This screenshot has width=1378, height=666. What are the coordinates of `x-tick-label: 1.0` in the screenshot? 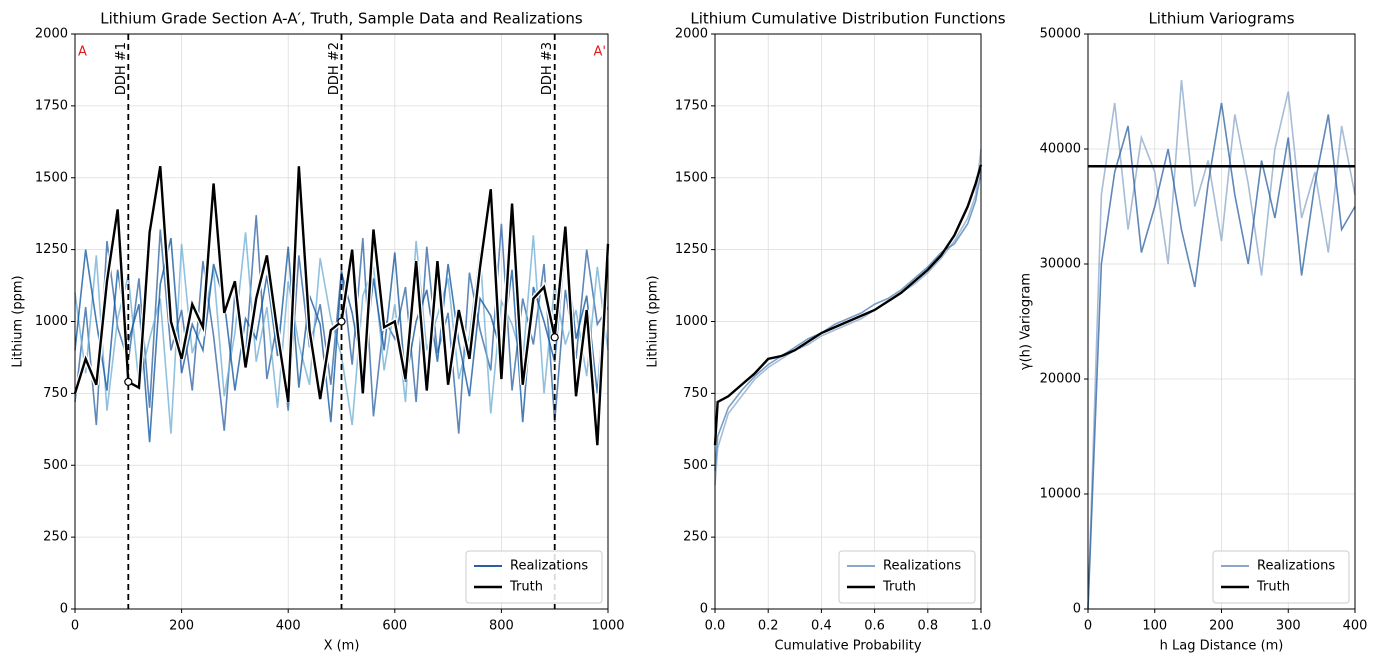 It's located at (981, 626).